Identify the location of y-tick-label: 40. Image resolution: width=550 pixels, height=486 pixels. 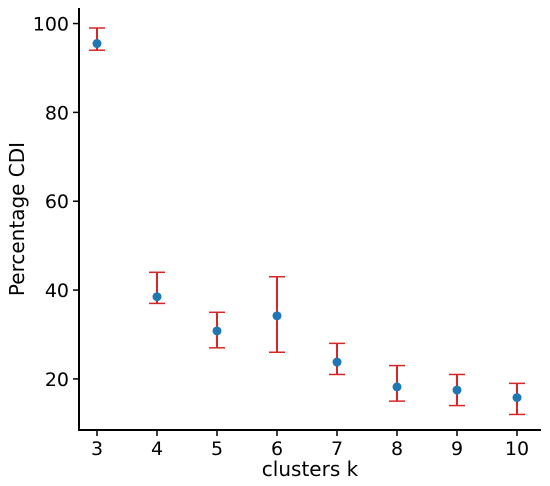
(57, 291).